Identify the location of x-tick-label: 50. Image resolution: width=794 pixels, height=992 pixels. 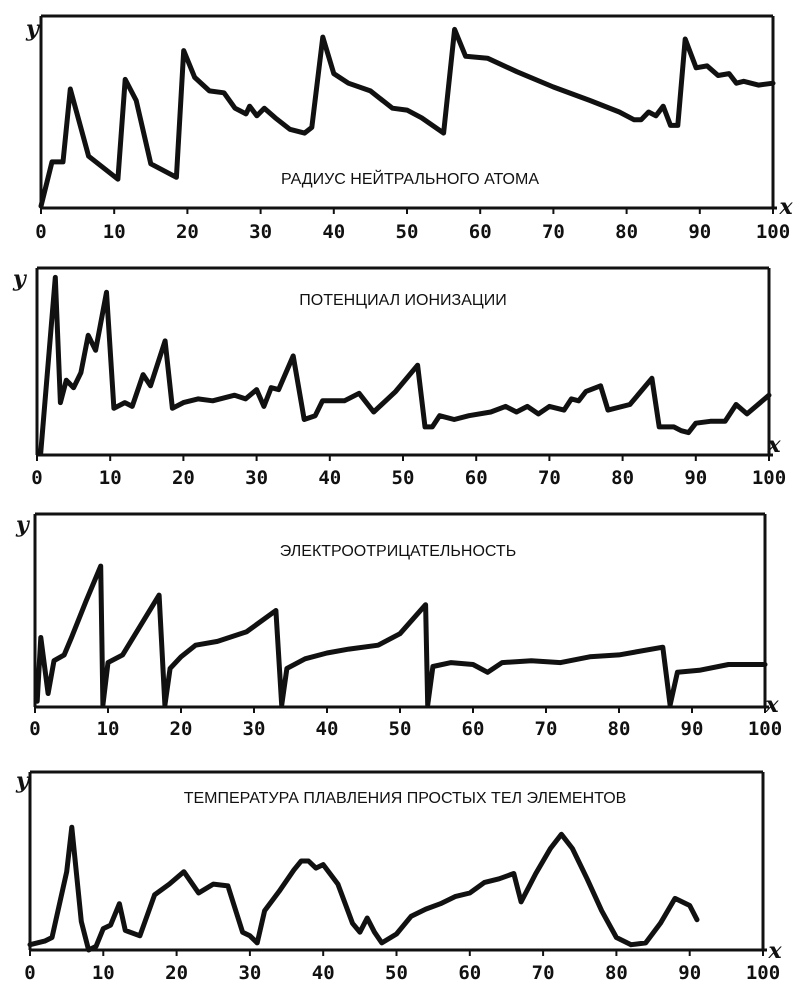
(396, 973).